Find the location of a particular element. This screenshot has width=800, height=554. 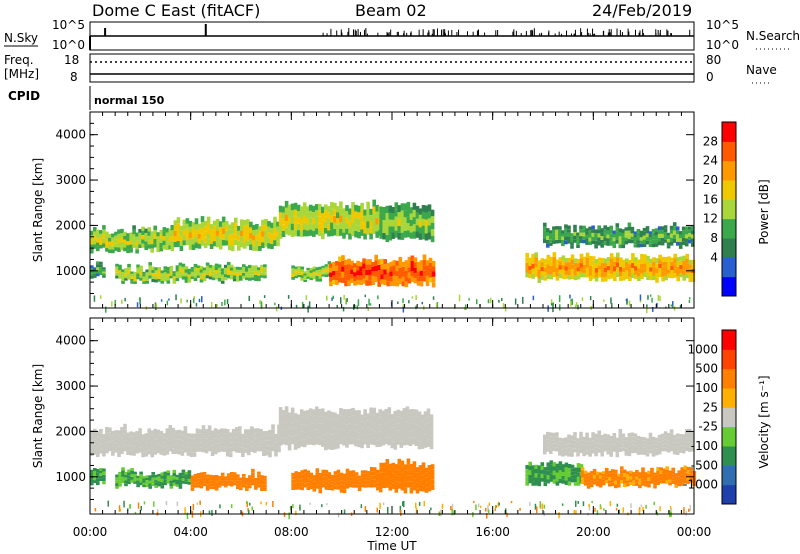

xtick-label: 20:00 is located at coordinates (593, 532).